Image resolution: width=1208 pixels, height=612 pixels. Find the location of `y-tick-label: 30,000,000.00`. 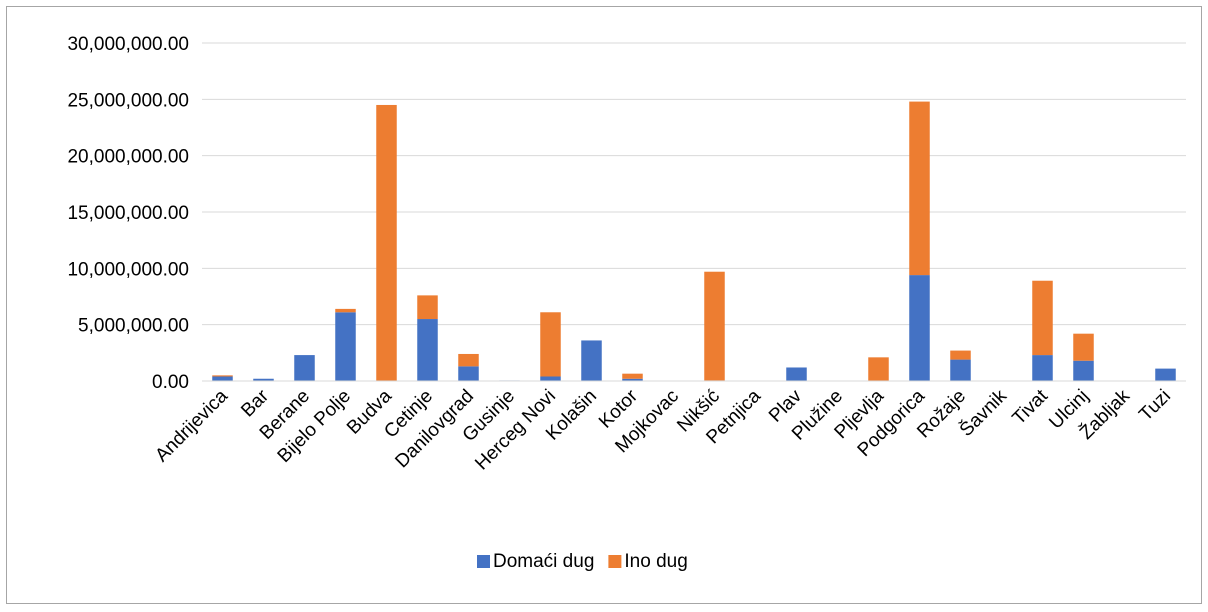

y-tick-label: 30,000,000.00 is located at coordinates (128, 44).